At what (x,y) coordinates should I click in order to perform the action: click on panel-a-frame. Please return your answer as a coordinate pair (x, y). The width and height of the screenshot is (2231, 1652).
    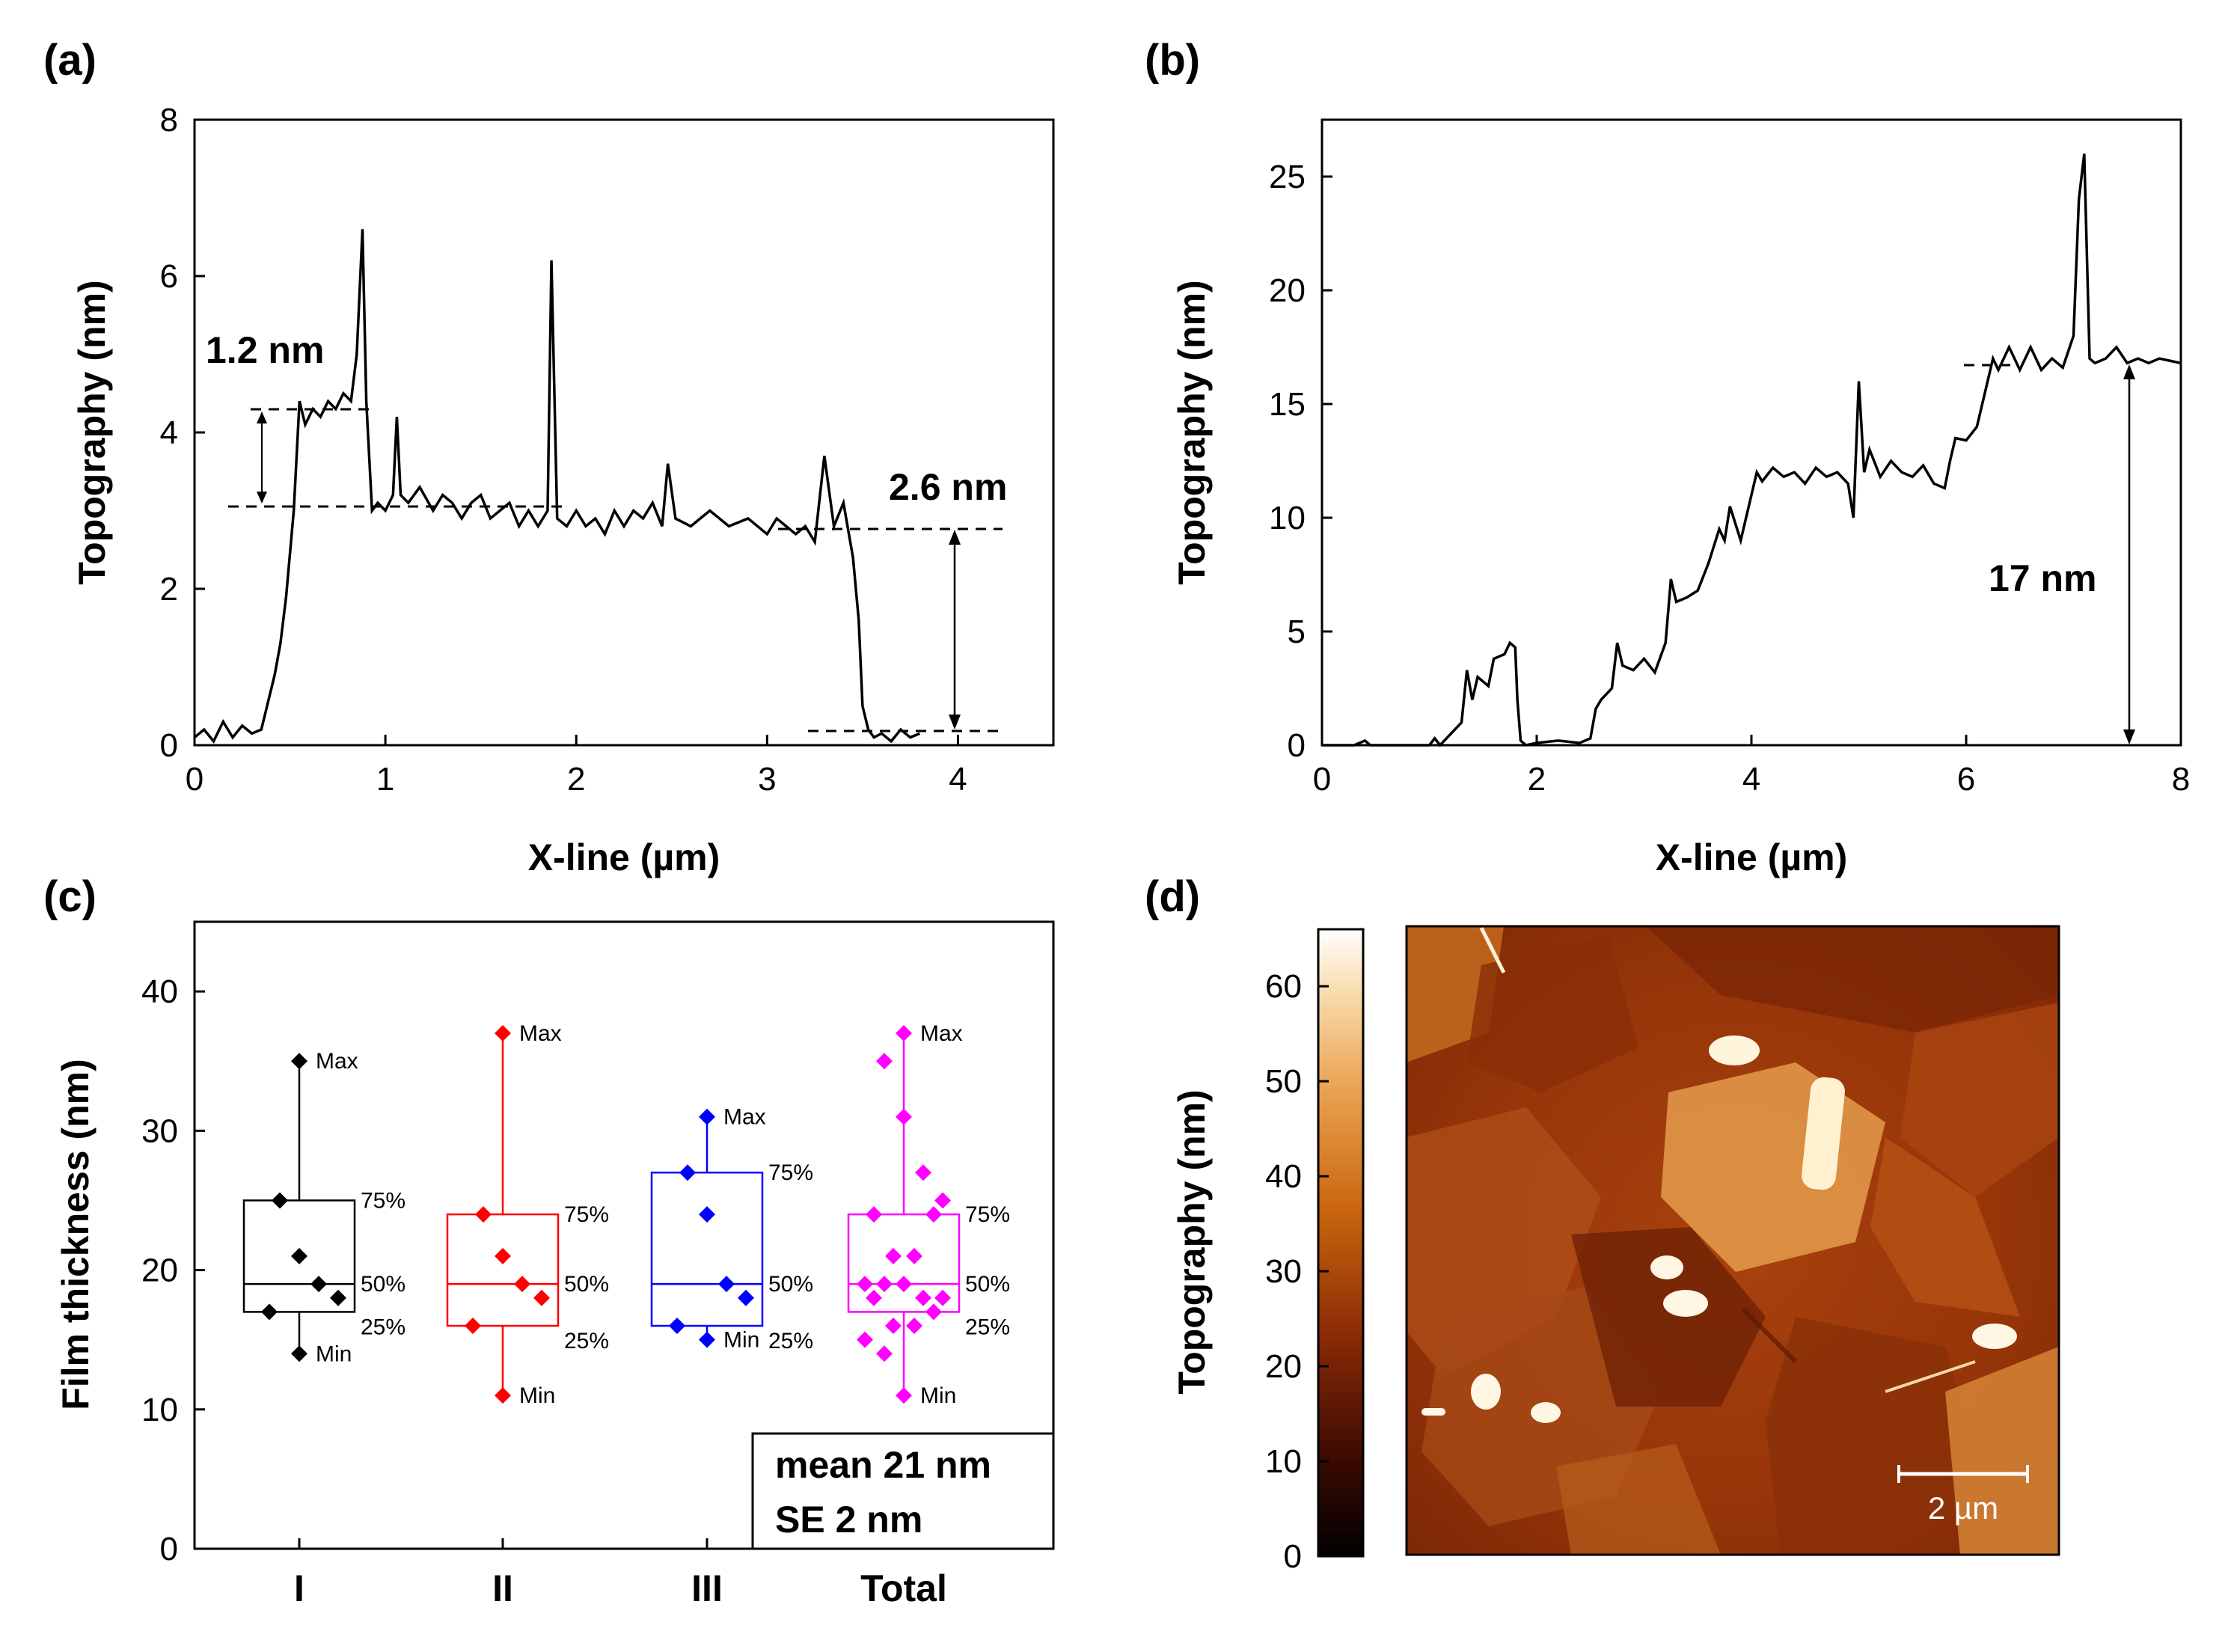
    Looking at the image, I should click on (624, 432).